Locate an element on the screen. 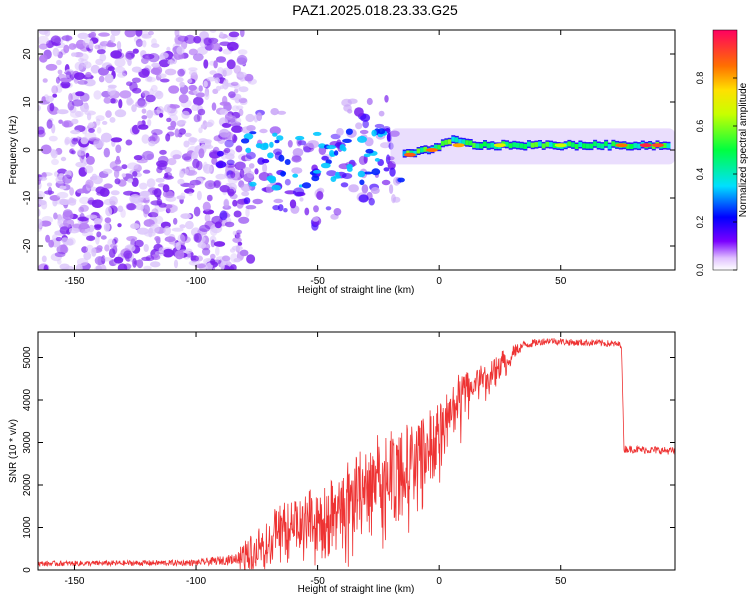 The height and width of the screenshot is (600, 750). colorbar-tick-label: 0.8 is located at coordinates (700, 78).